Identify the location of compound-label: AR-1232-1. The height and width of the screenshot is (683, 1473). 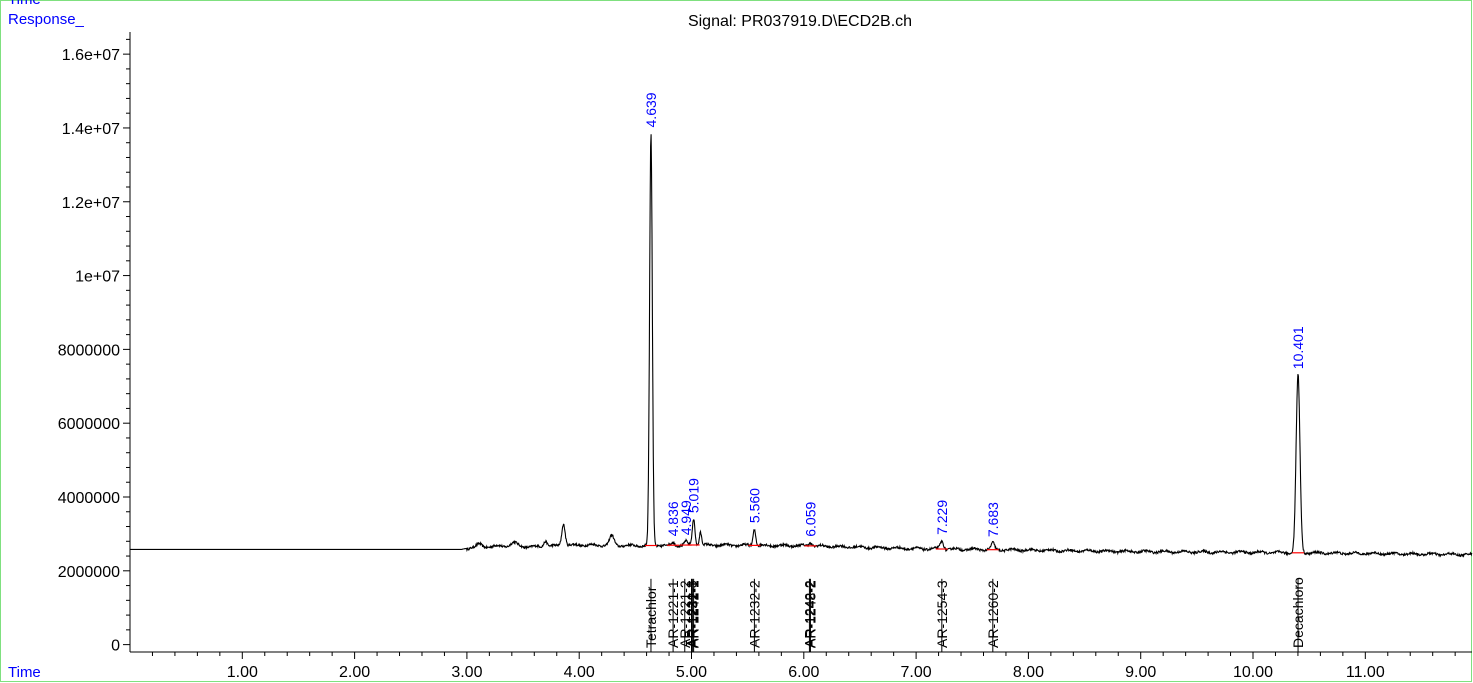
(693, 614).